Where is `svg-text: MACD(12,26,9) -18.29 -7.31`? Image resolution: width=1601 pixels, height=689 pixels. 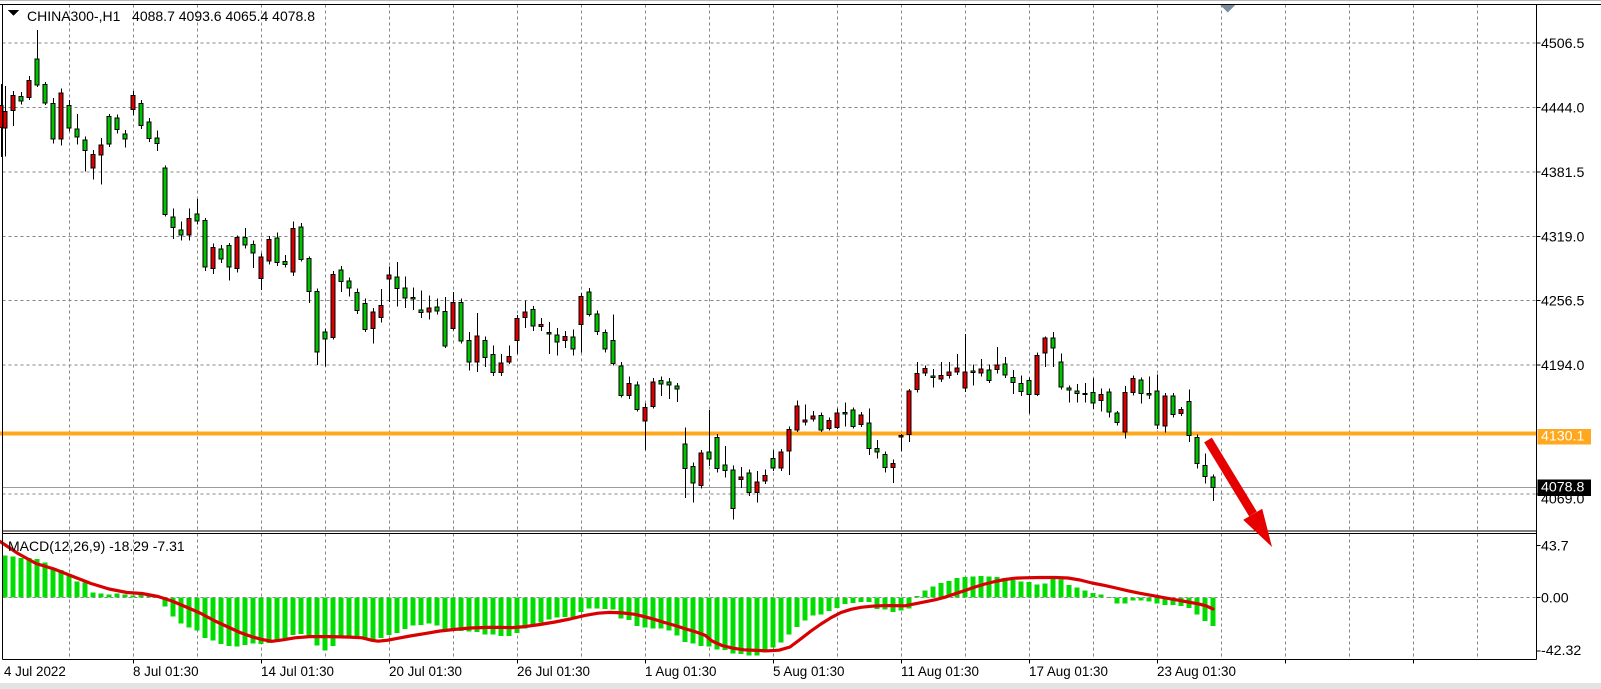
svg-text: MACD(12,26,9) -18.29 -7.31 is located at coordinates (96, 546).